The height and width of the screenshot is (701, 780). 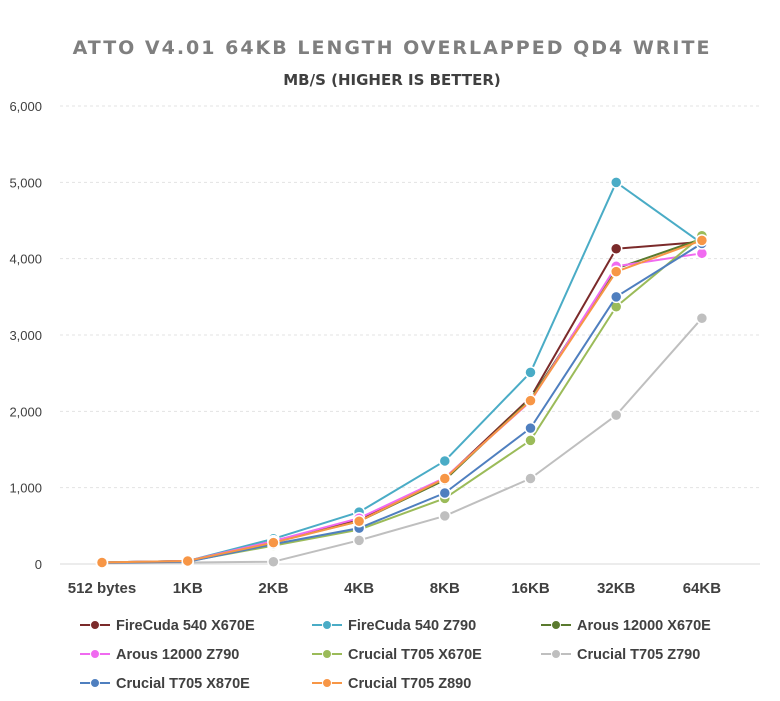 I want to click on y-tick-label: 4,000, so click(x=25, y=259).